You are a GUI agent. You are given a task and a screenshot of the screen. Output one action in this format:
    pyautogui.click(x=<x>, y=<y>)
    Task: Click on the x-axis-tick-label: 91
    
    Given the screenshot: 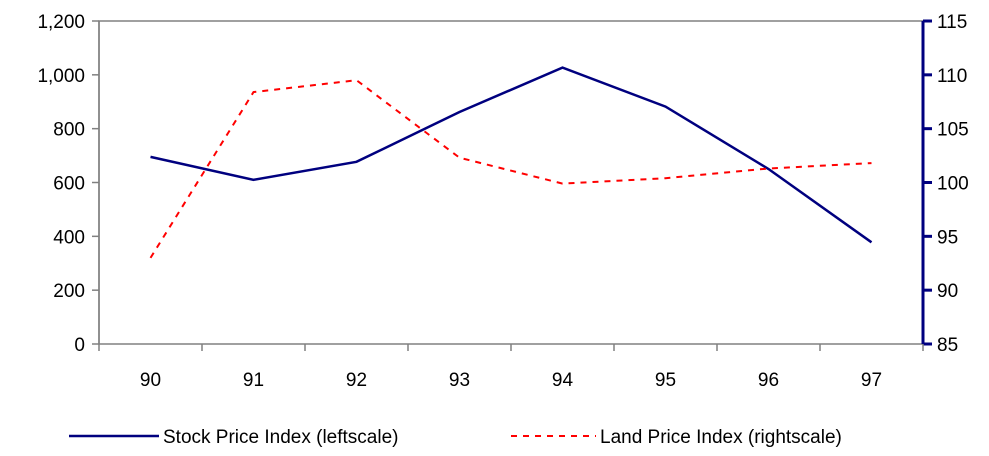 What is the action you would take?
    pyautogui.click(x=253, y=380)
    